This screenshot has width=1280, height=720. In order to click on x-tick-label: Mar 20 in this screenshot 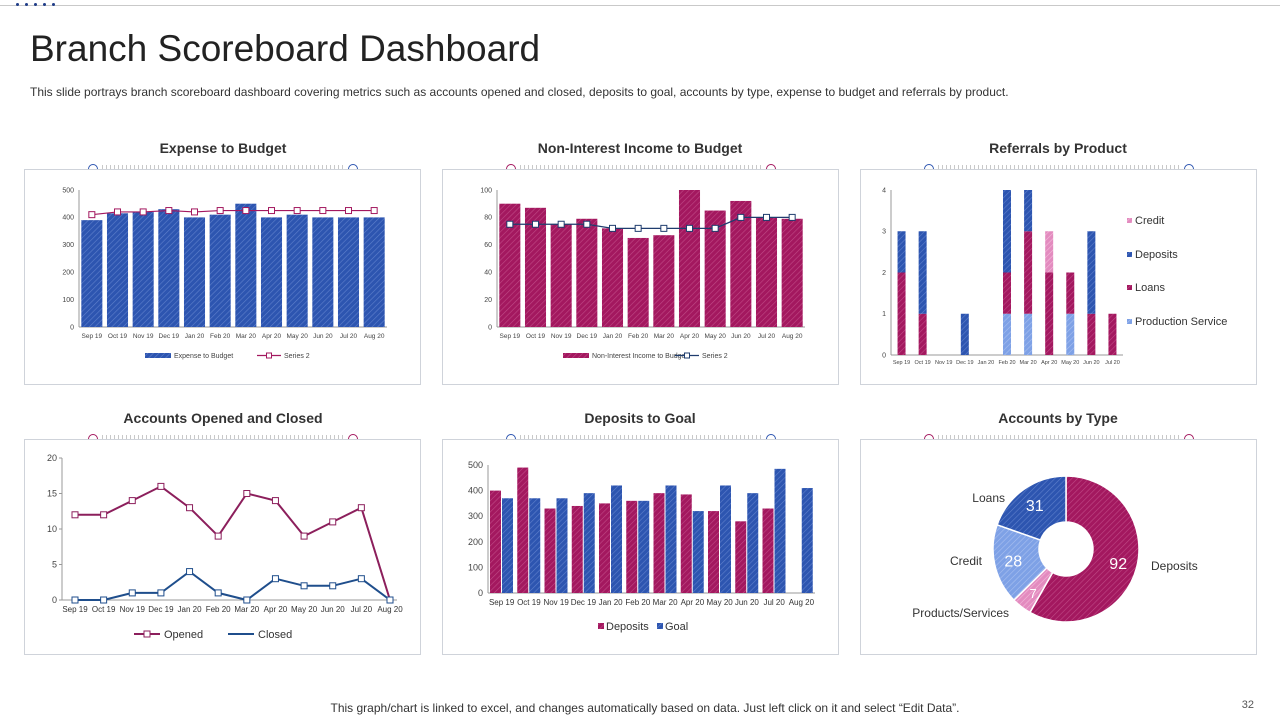, I will do `click(665, 602)`.